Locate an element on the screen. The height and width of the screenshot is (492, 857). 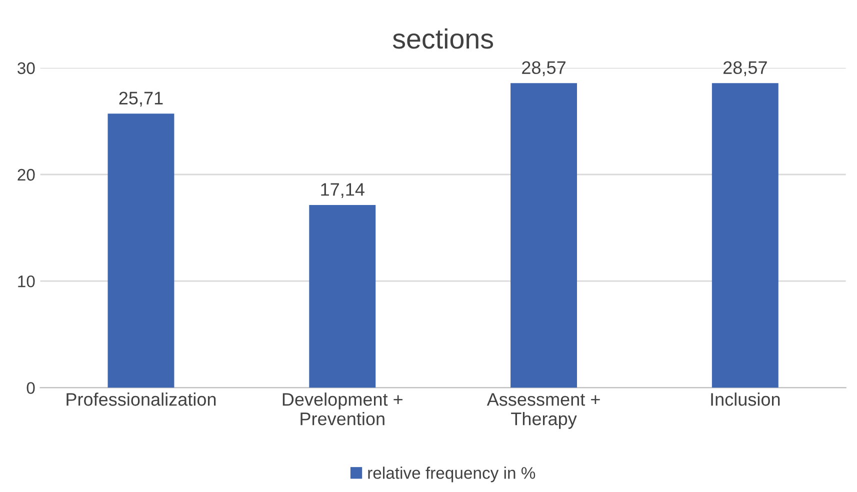
x-tick-label: Inclusion is located at coordinates (745, 399).